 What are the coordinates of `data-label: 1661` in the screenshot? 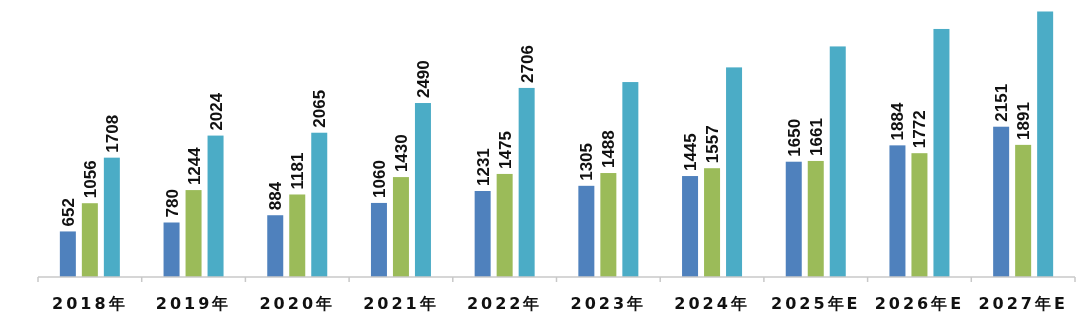 It's located at (816, 137).